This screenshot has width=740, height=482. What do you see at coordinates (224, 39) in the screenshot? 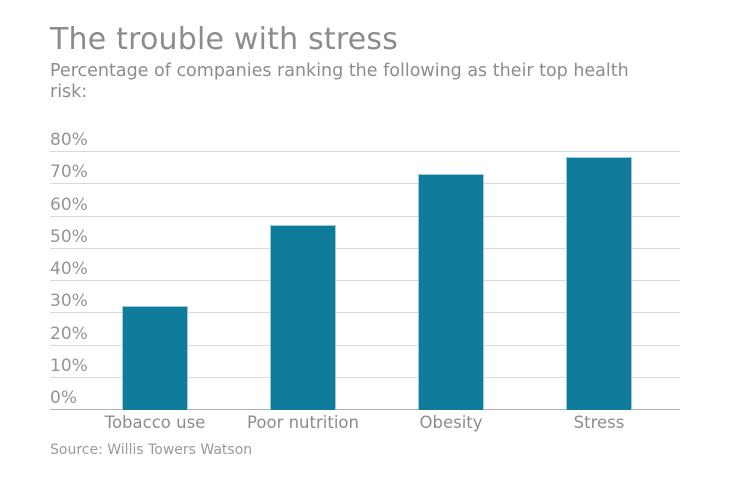
I see `chart-title: The trouble with stress` at bounding box center [224, 39].